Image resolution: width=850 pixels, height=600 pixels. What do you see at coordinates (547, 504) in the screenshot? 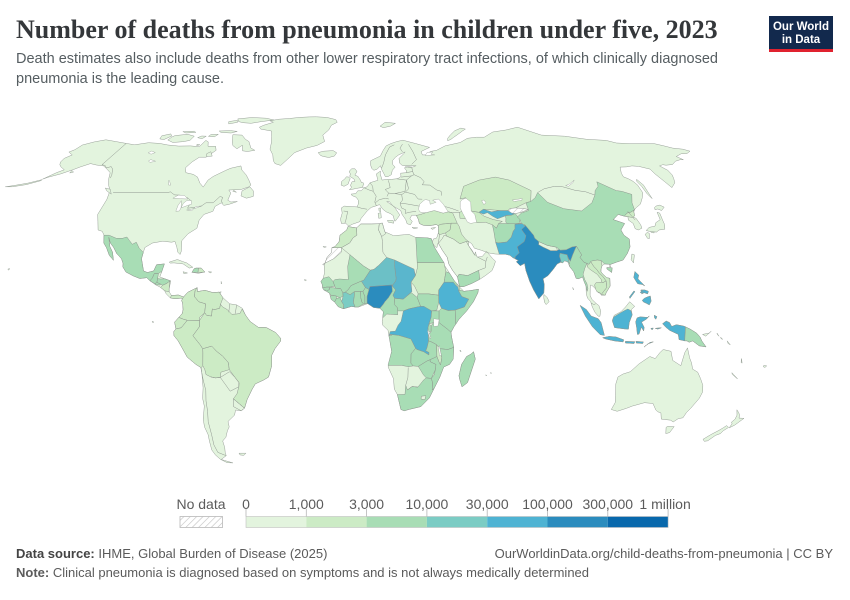
I see `svg-text: 100,000` at bounding box center [547, 504].